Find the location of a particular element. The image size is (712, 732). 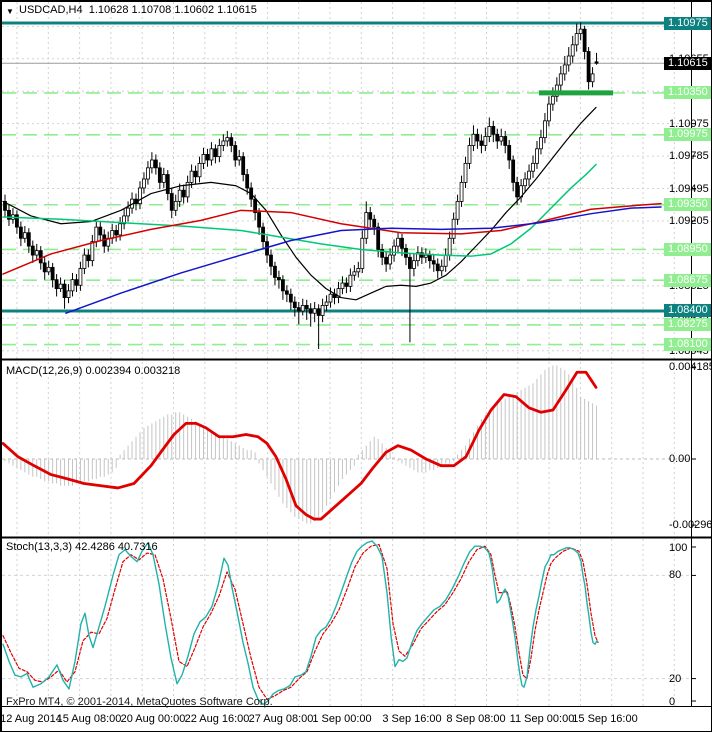

green-level-price-box: 1.08100 is located at coordinates (687, 345).